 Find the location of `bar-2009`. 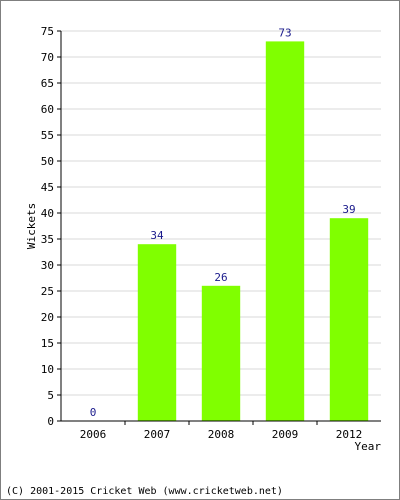

bar-2009 is located at coordinates (285, 231).